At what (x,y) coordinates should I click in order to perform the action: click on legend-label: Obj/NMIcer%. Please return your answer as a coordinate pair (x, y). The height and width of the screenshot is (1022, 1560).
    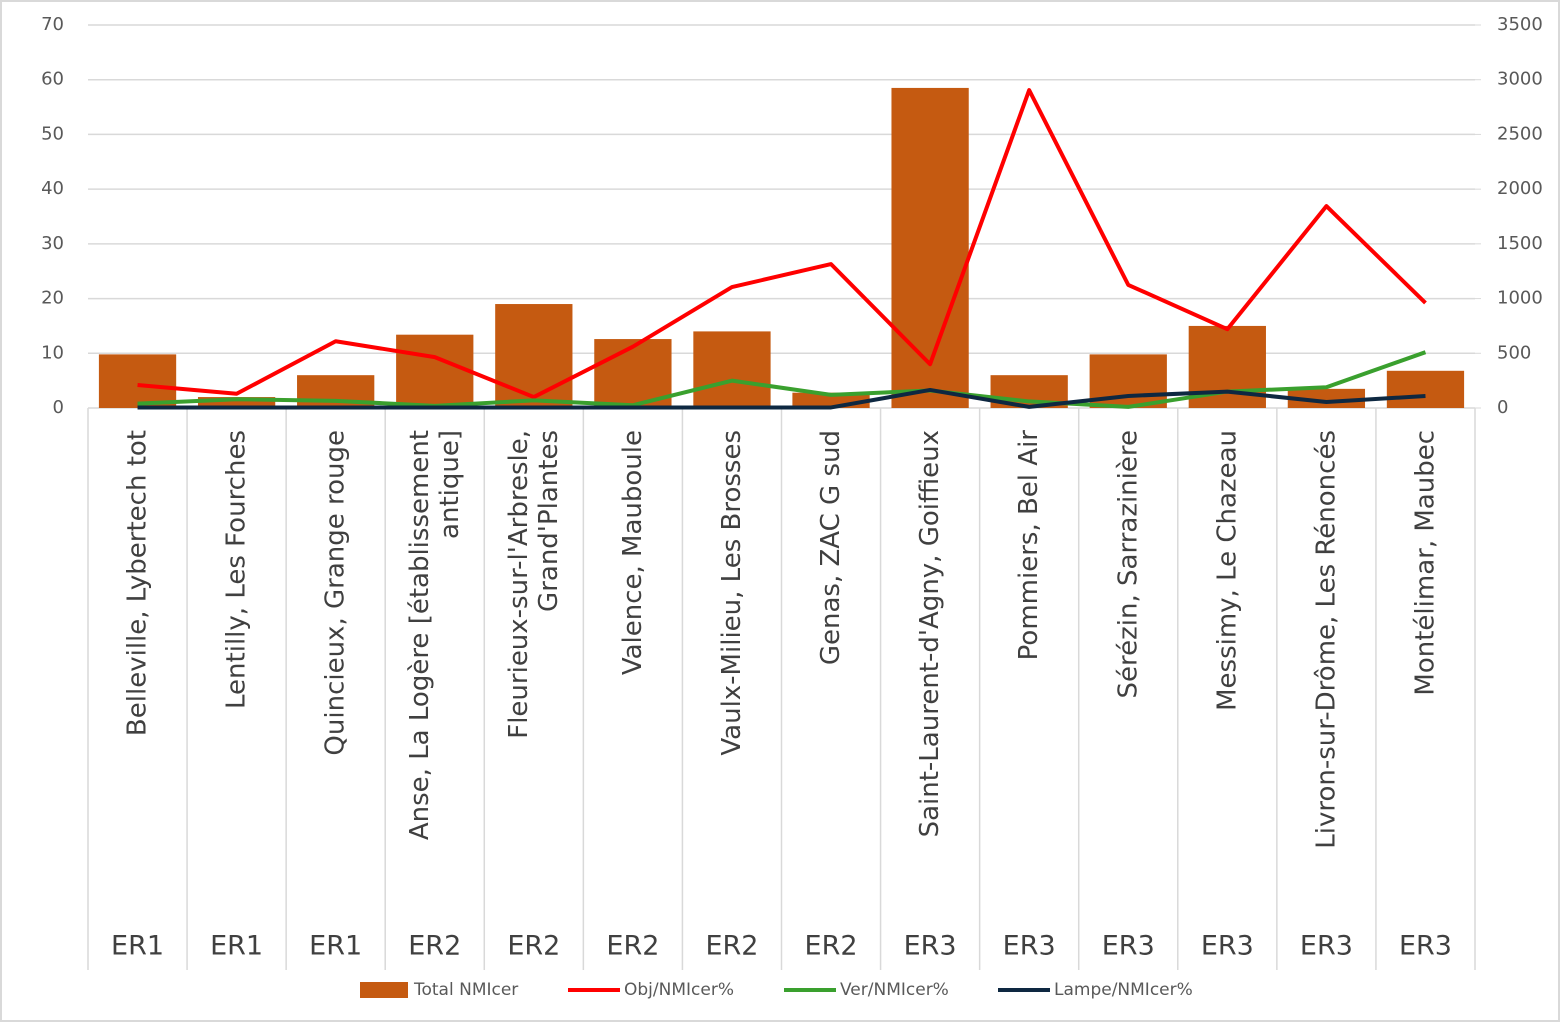
    Looking at the image, I should click on (679, 990).